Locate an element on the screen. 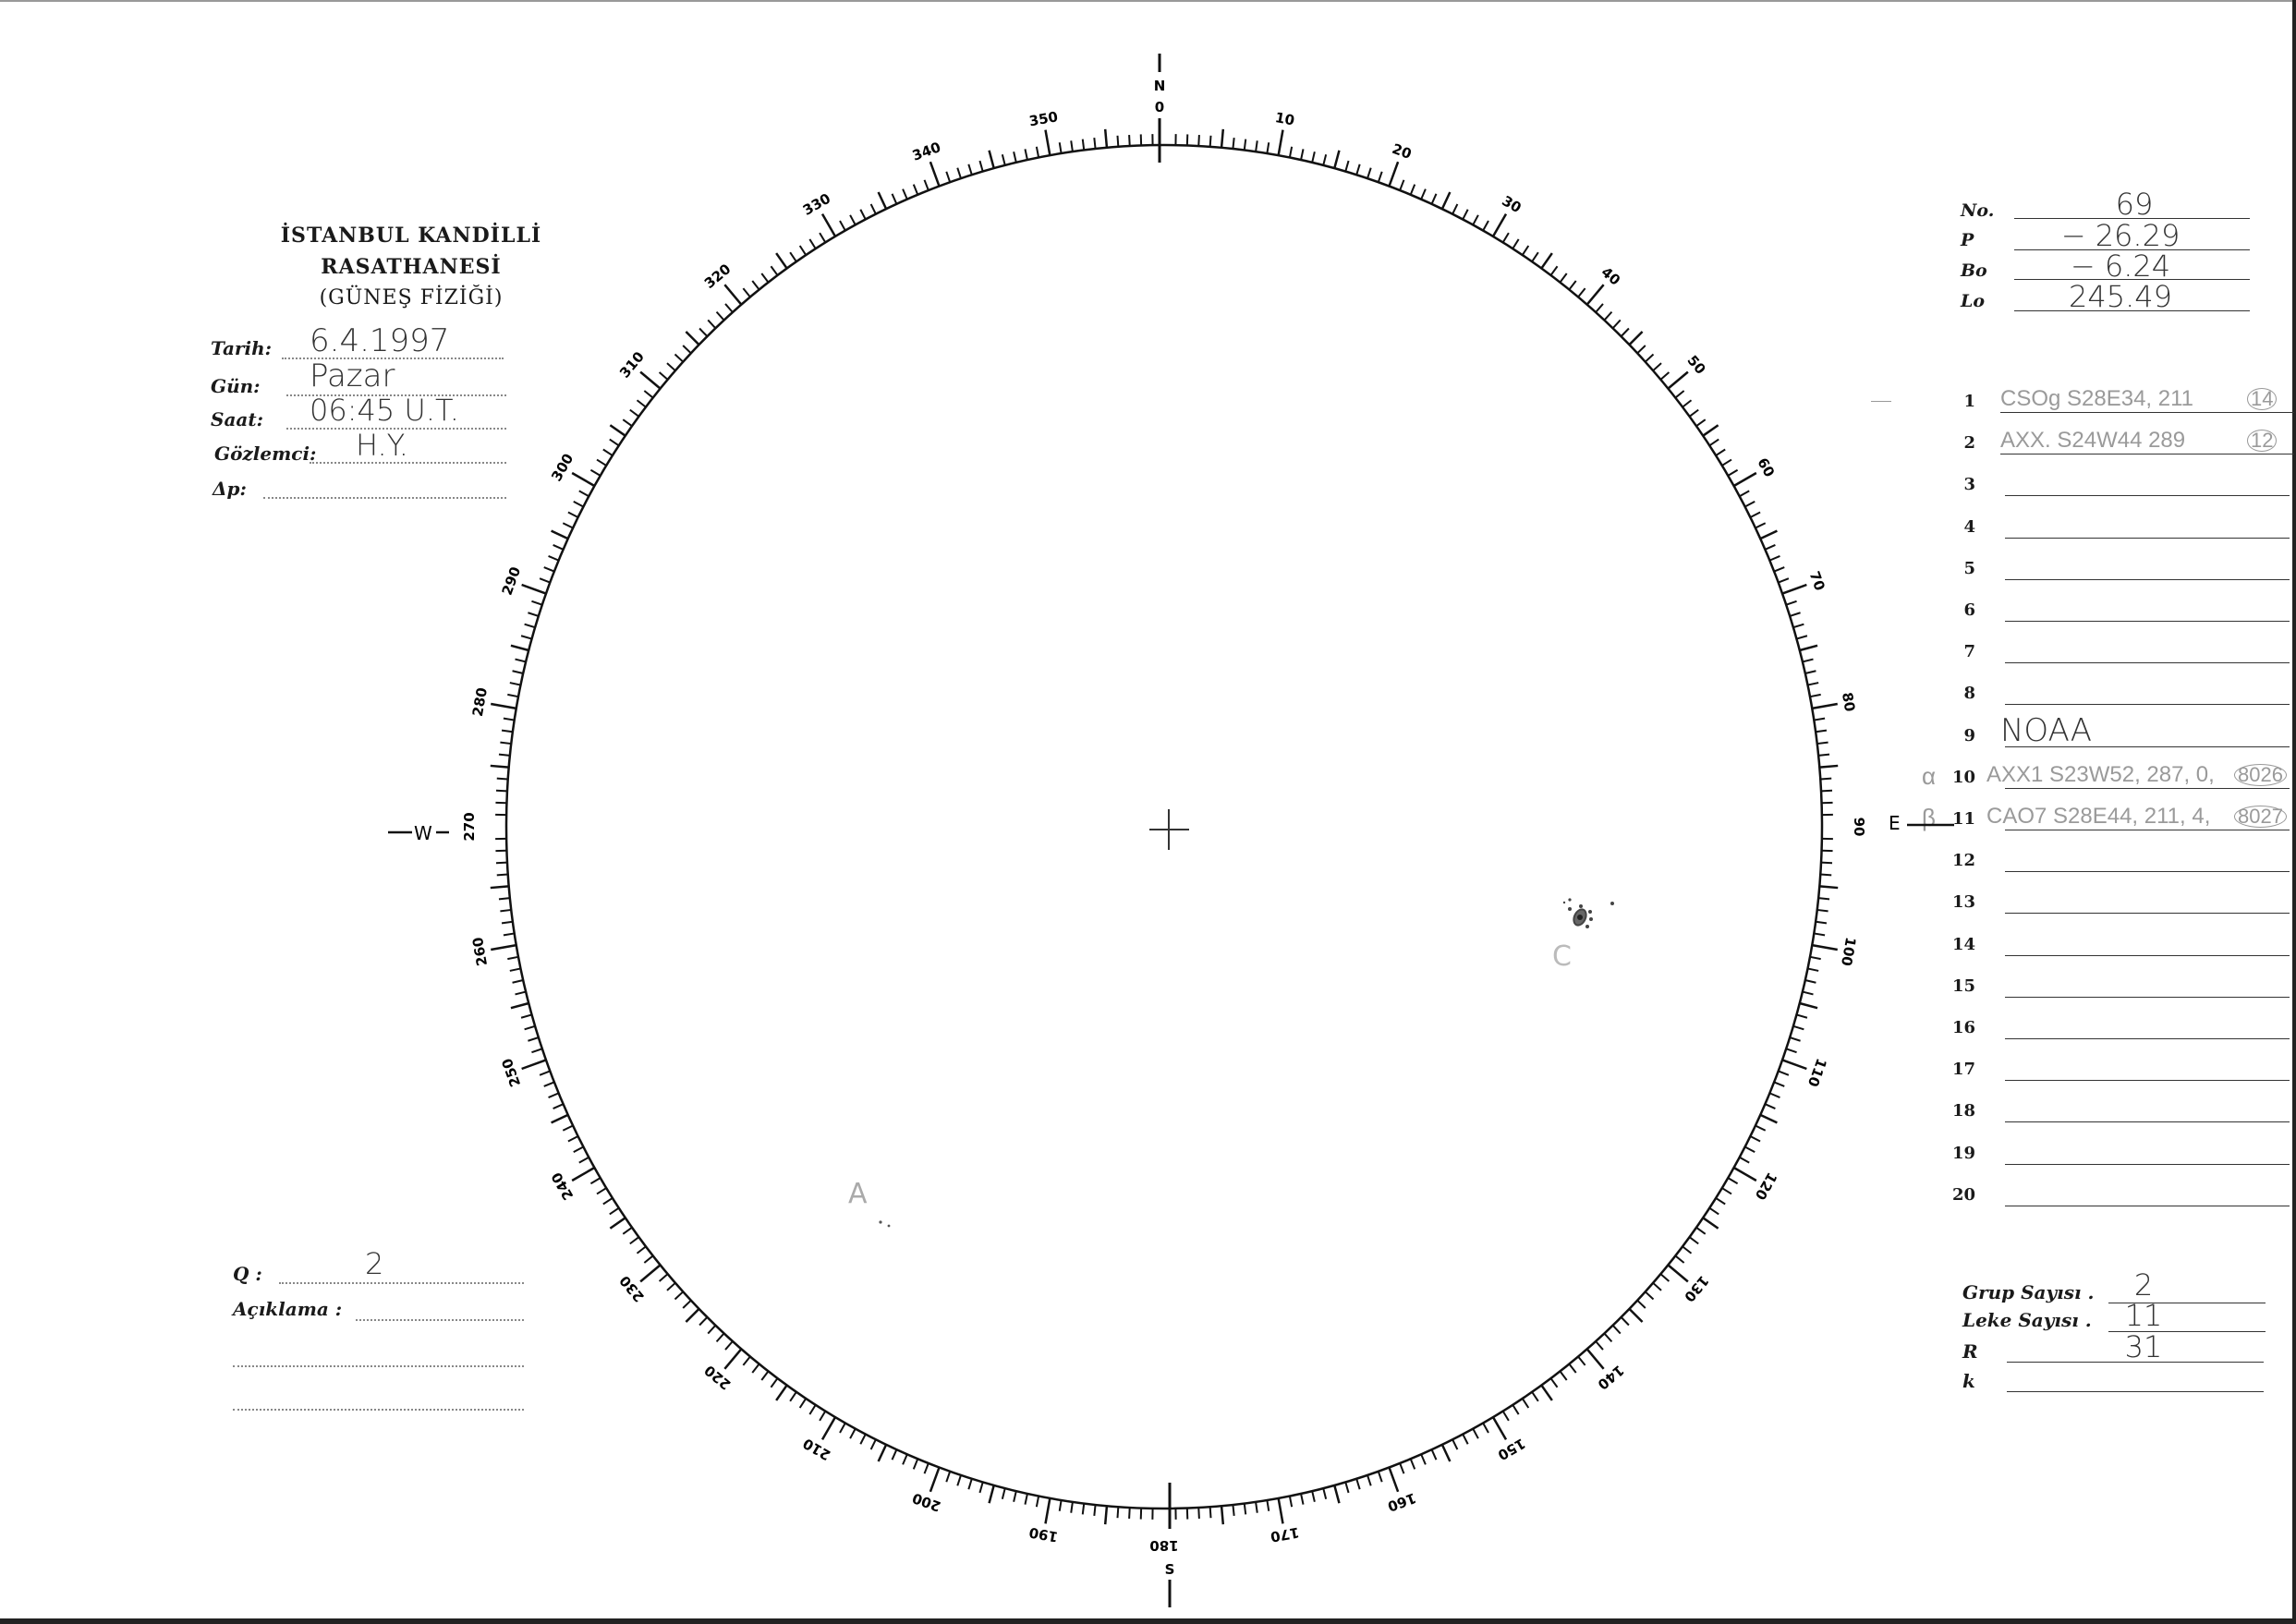 The width and height of the screenshot is (2296, 1624). row-entry: AXX. S24W44 289 is located at coordinates (2093, 441).